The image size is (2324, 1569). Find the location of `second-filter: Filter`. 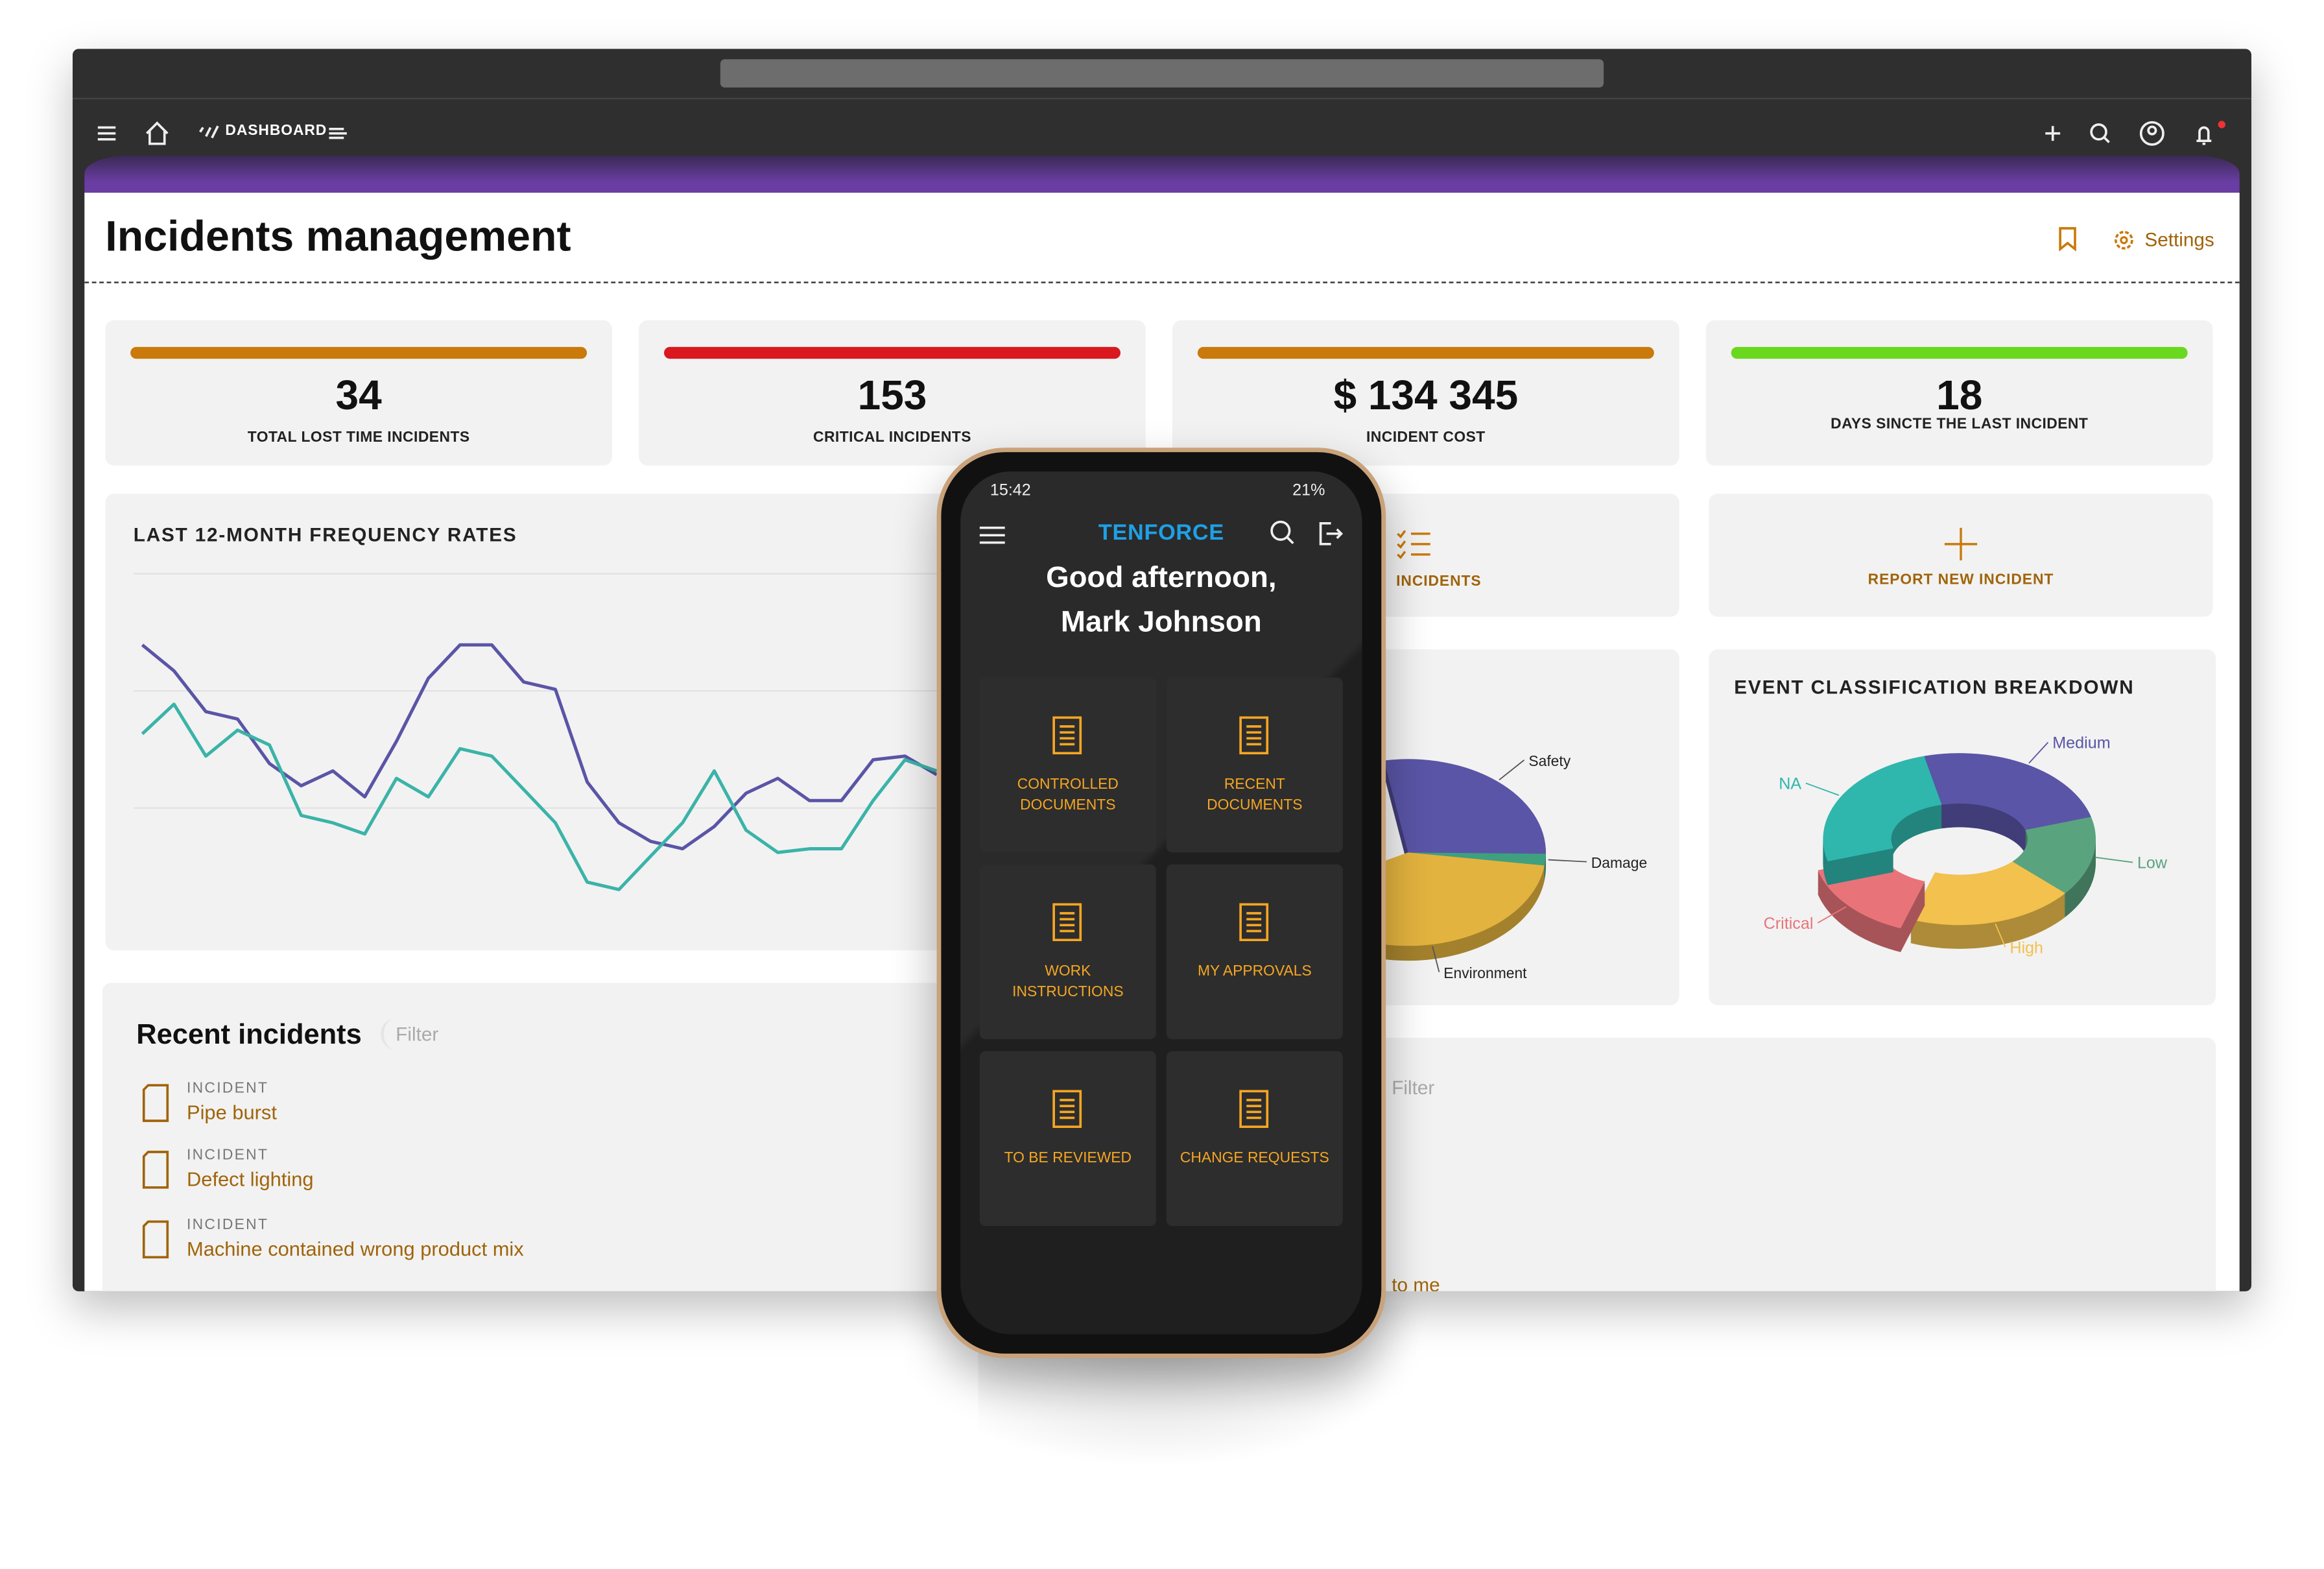

second-filter: Filter is located at coordinates (1413, 1087).